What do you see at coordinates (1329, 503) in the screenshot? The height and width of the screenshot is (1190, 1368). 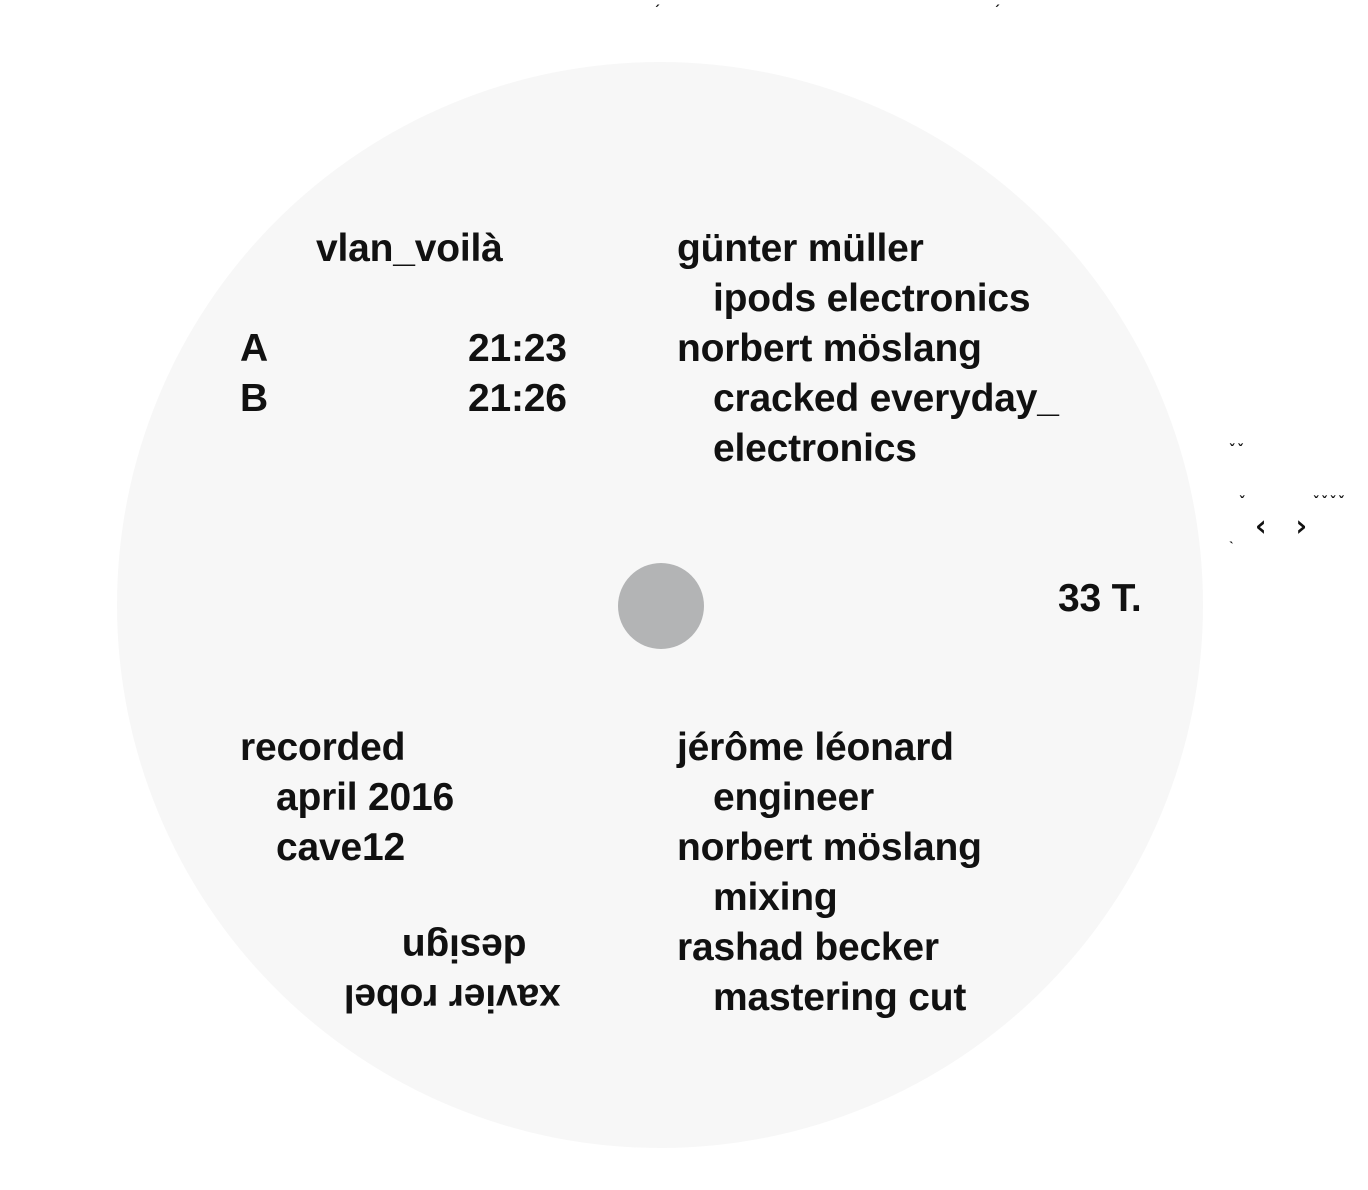 I see `decorative-glyph-mark: ˇˇˇˇ` at bounding box center [1329, 503].